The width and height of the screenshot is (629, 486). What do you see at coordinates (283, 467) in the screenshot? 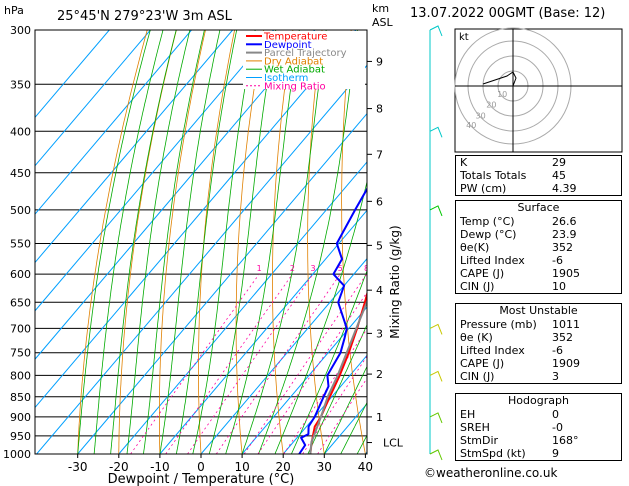
I see `x-tick-label: 20` at bounding box center [283, 467].